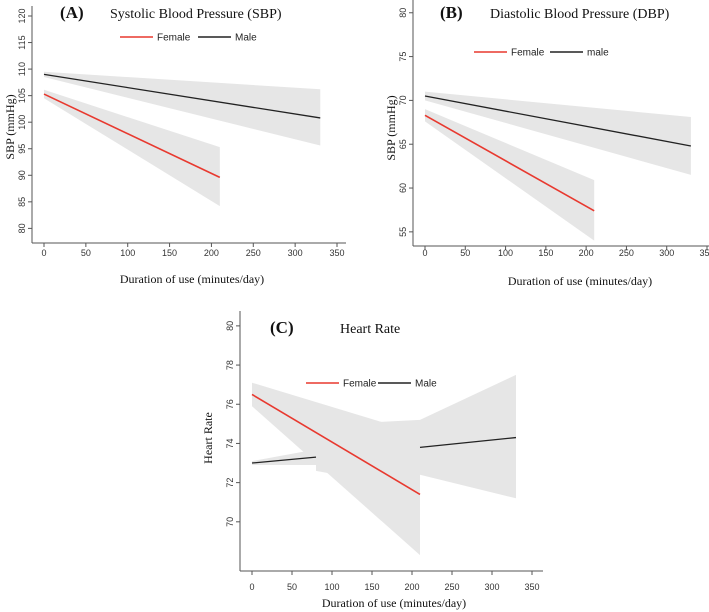  I want to click on panel-title: Diastolic Blood Pressure (DBP), so click(580, 14).